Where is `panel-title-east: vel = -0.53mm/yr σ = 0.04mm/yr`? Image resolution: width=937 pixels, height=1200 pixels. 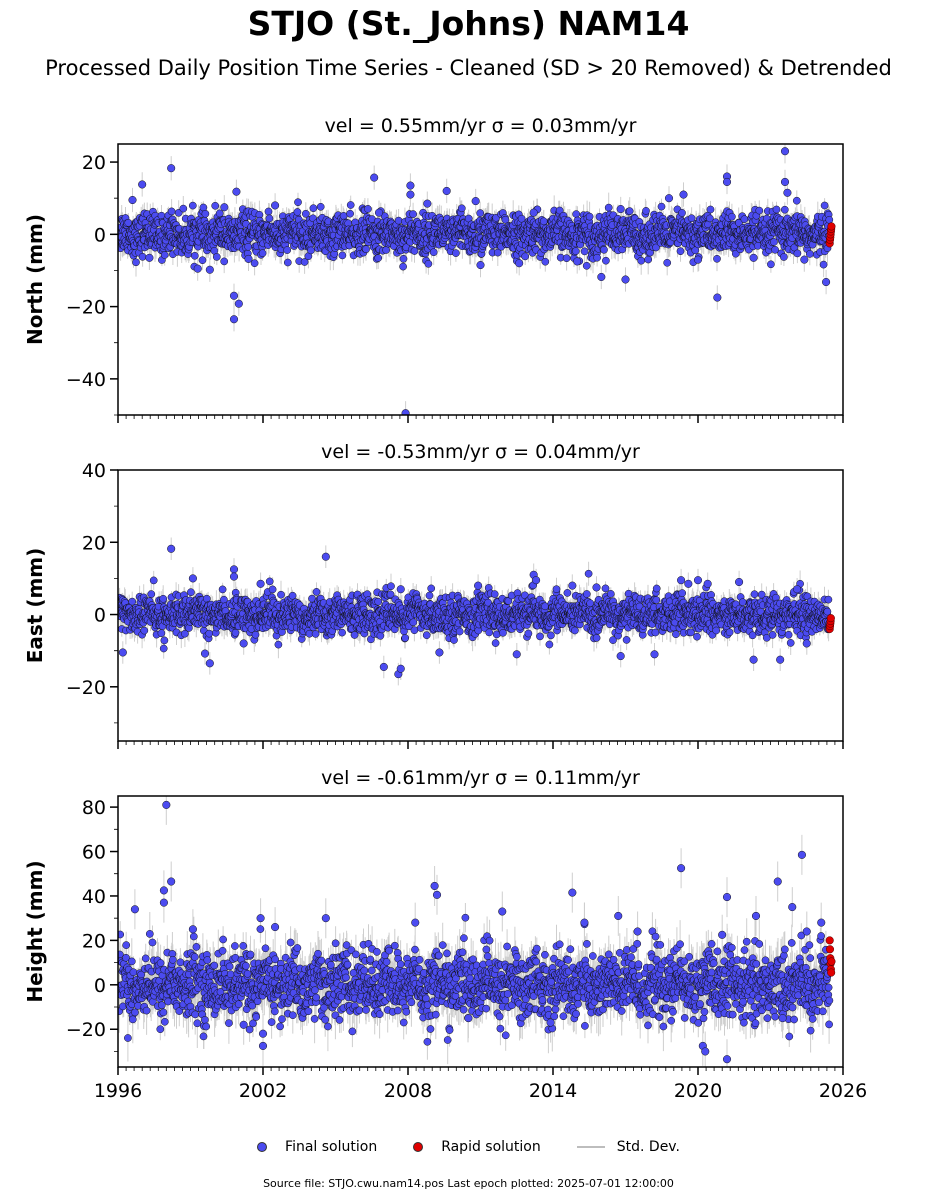
panel-title-east: vel = -0.53mm/yr σ = 0.04mm/yr is located at coordinates (480, 452).